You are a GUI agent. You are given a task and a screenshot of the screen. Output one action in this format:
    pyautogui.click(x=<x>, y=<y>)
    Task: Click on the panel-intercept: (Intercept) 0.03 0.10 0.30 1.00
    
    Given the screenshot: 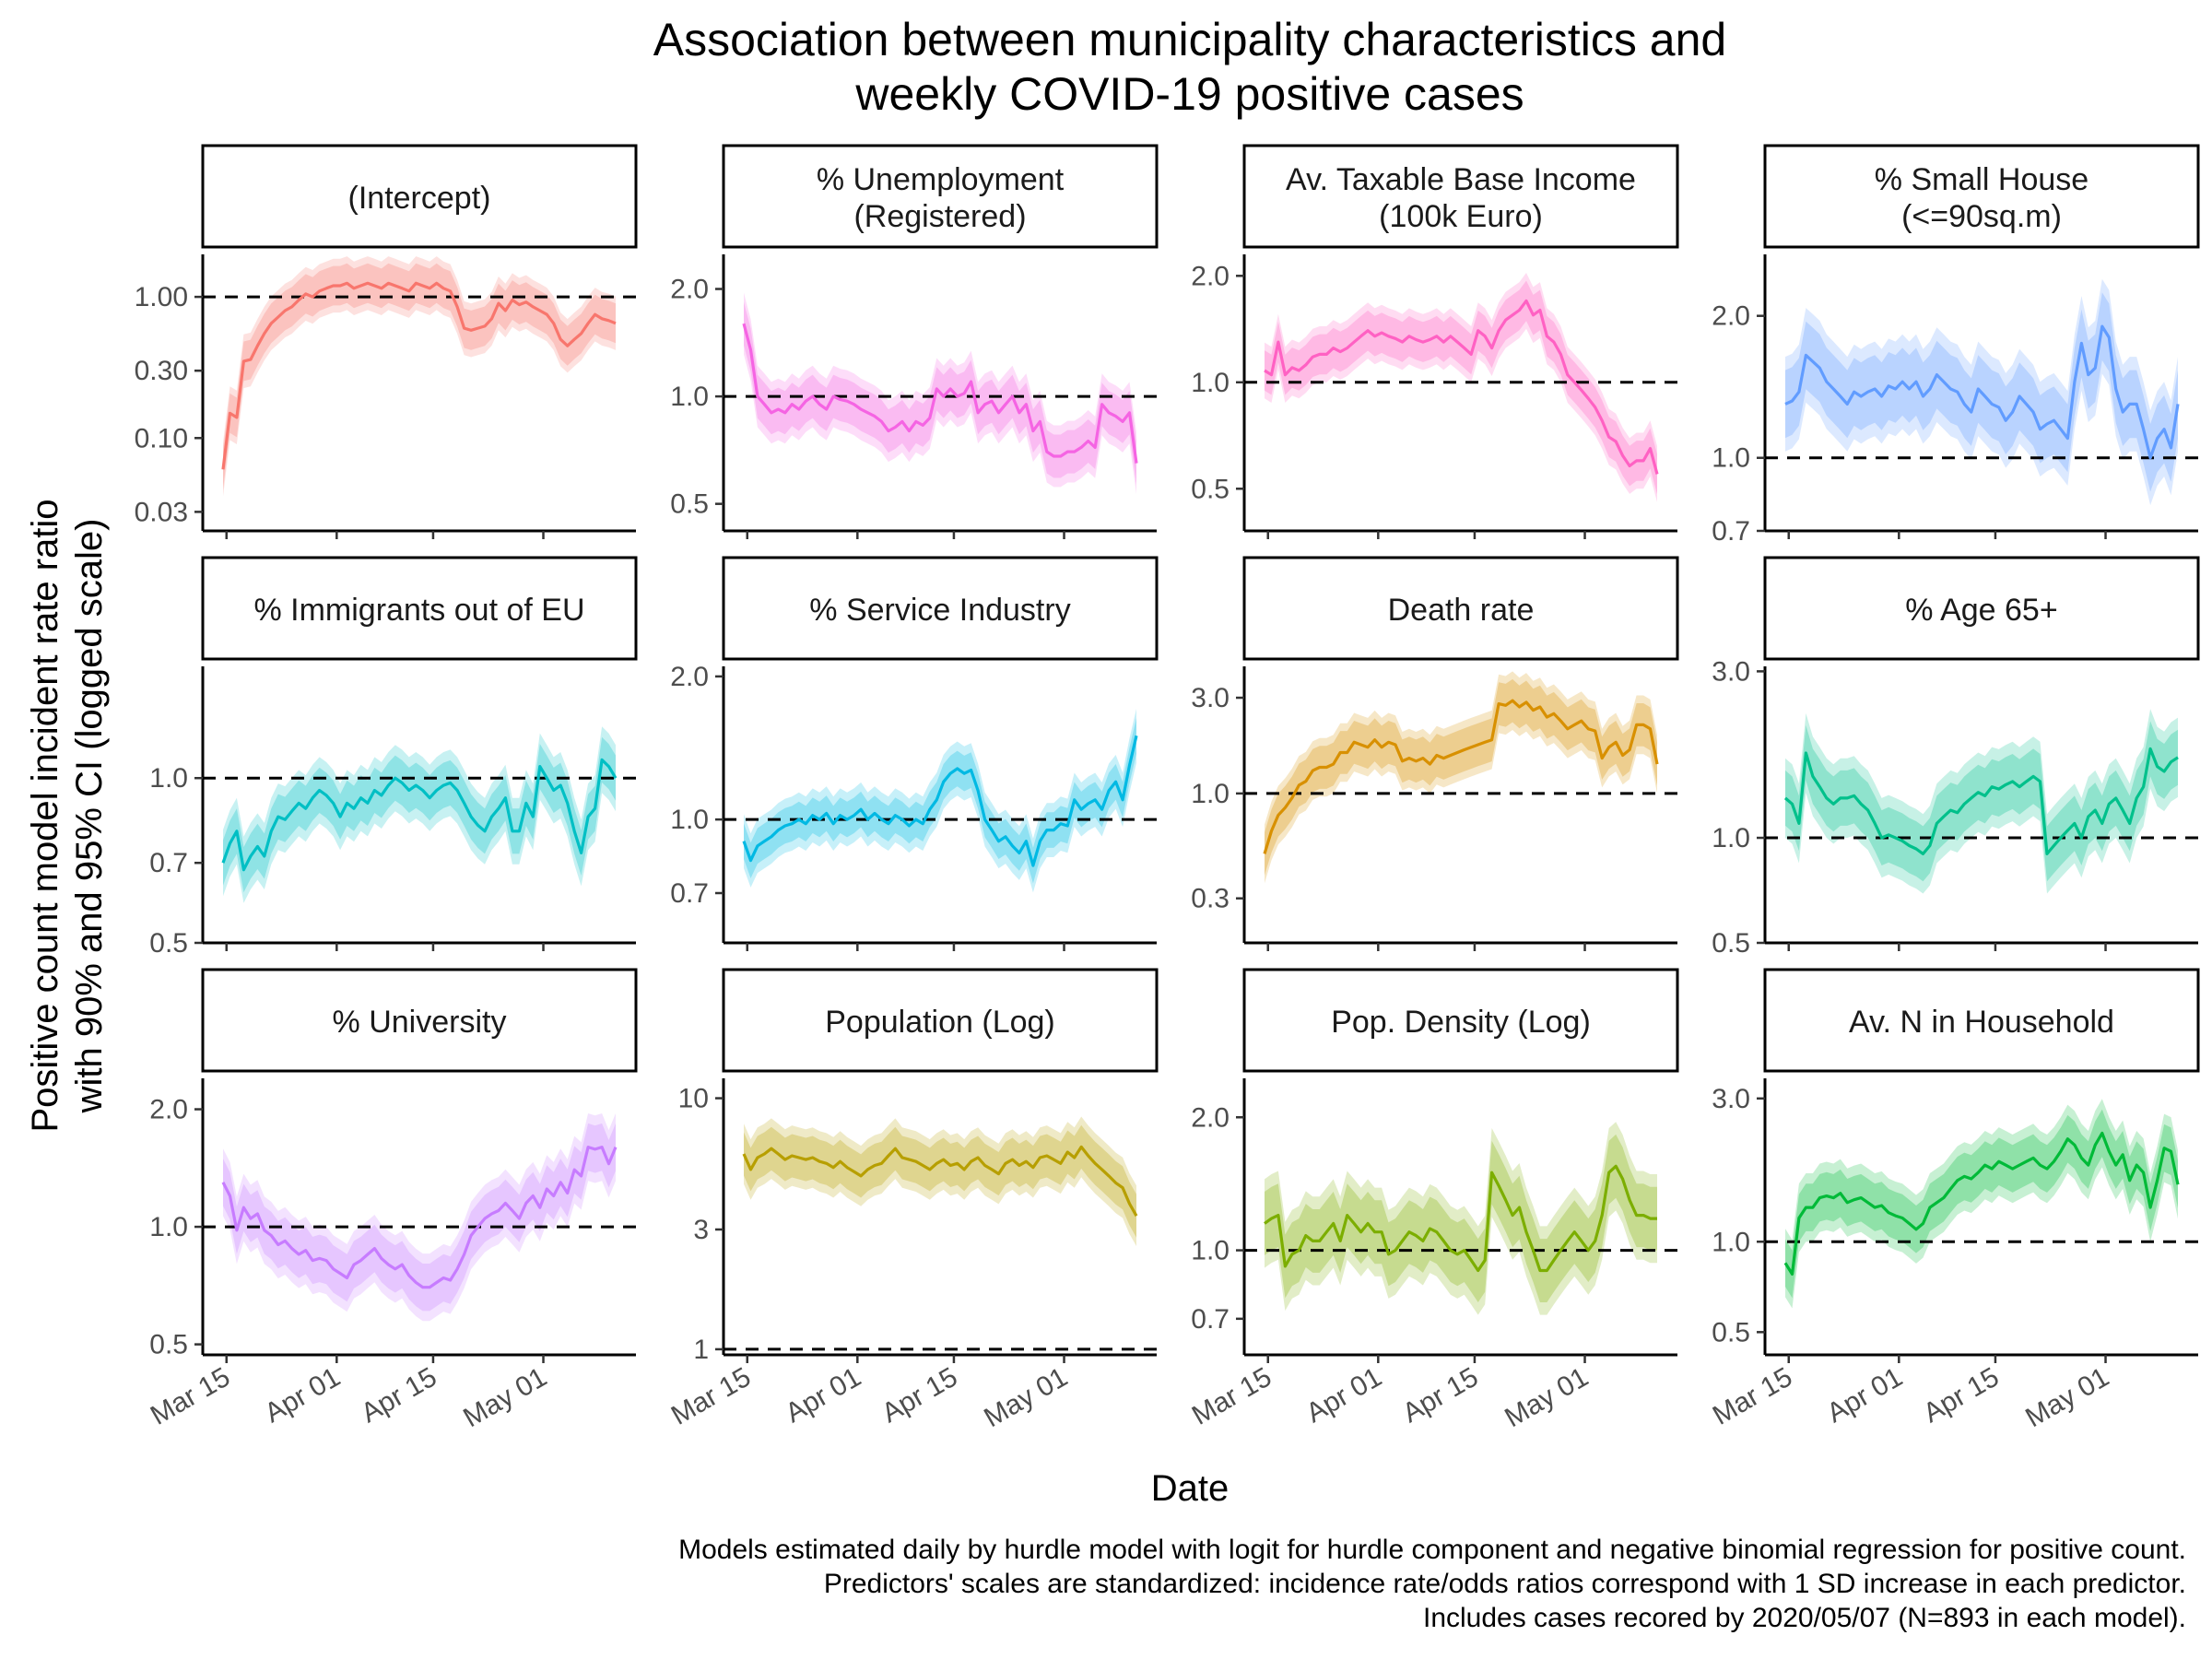 What is the action you would take?
    pyautogui.click(x=386, y=341)
    